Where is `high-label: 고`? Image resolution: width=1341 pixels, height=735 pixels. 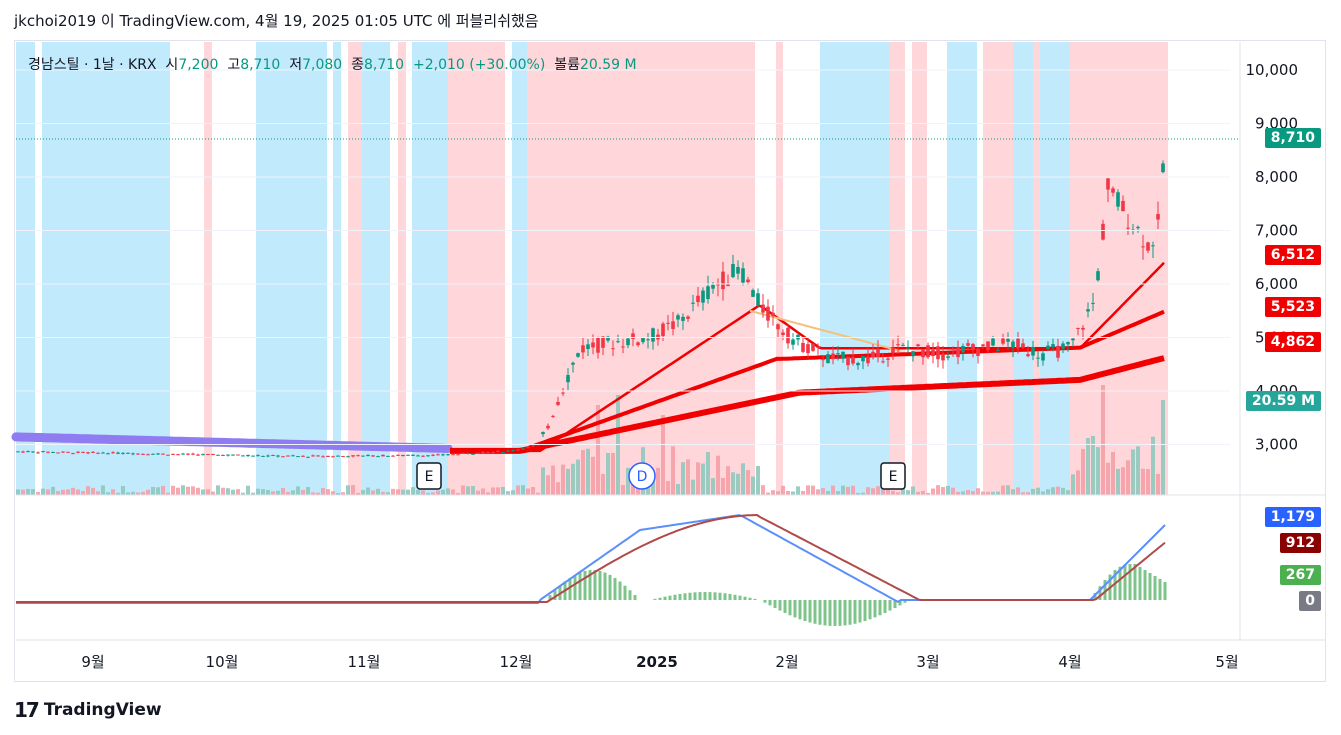 high-label: 고 is located at coordinates (234, 65).